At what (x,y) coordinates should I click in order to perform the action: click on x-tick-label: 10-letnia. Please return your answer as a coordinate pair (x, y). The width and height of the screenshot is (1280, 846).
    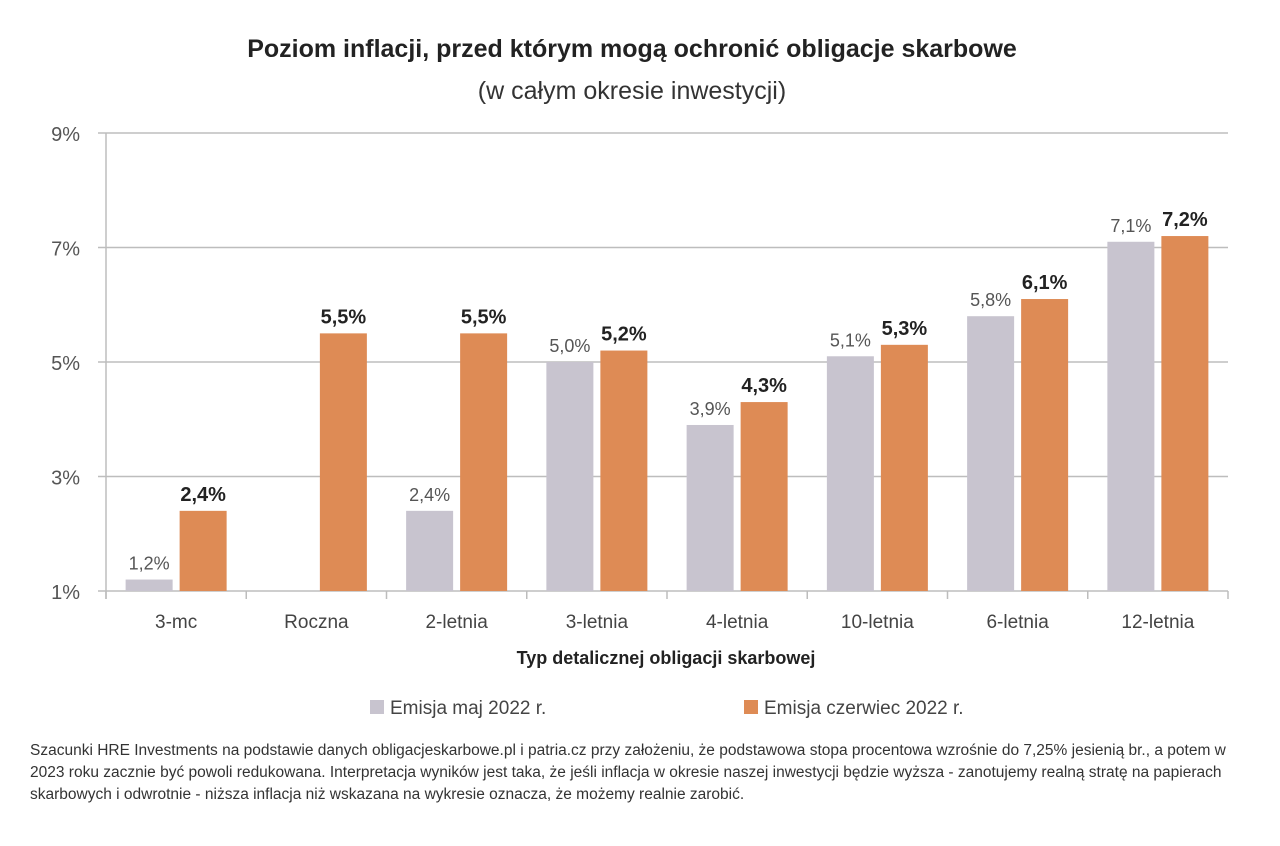
    Looking at the image, I should click on (877, 622).